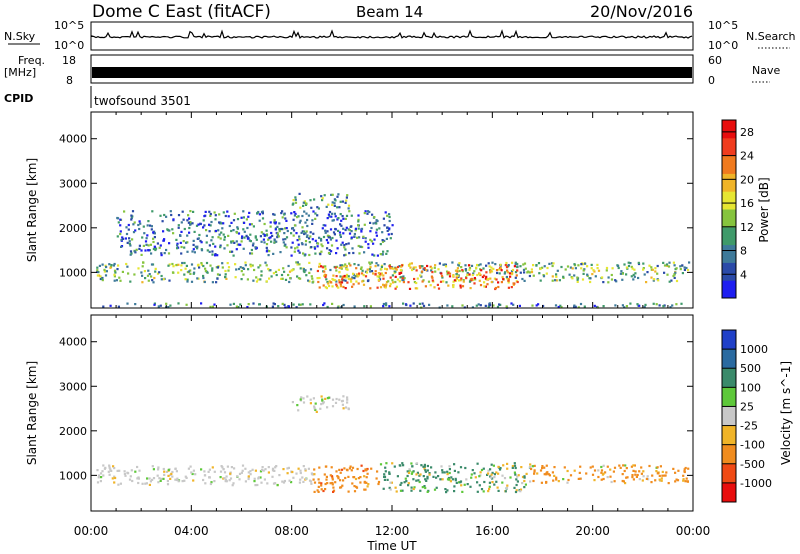 This screenshot has width=800, height=554. I want to click on power-colorbar-tick: 12, so click(747, 227).